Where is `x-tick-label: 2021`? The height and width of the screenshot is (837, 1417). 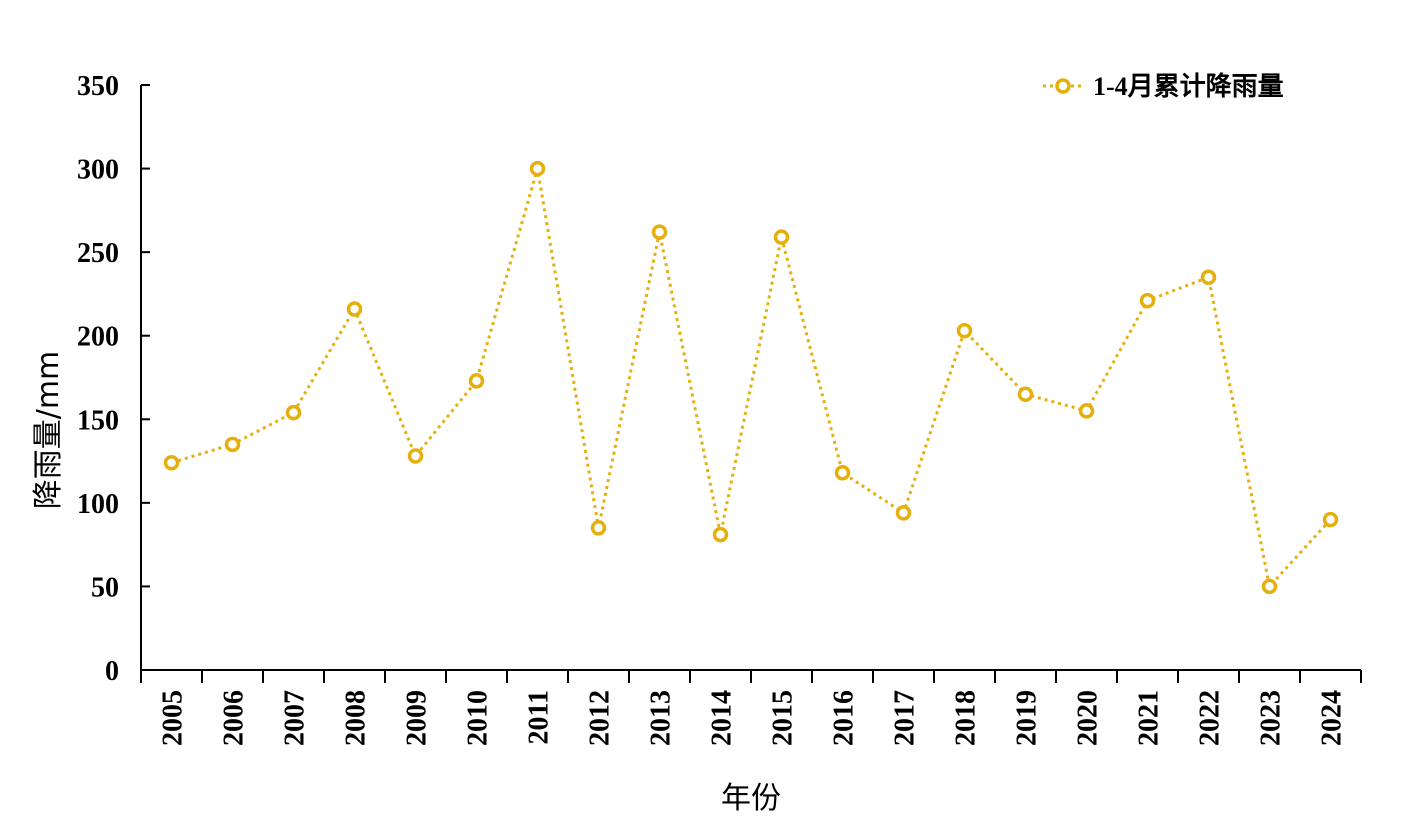
x-tick-label: 2021 is located at coordinates (1149, 718).